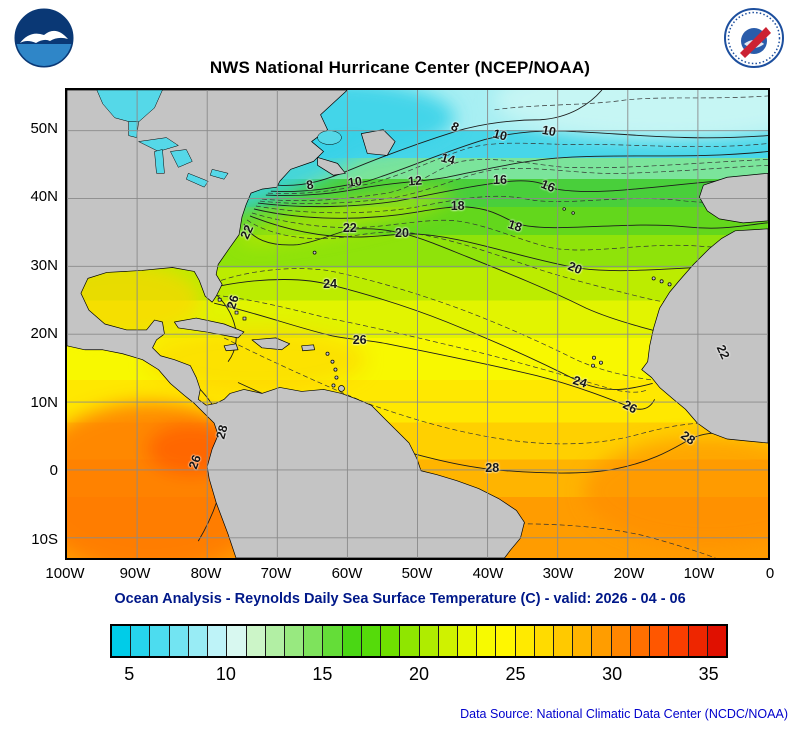 Image resolution: width=800 pixels, height=737 pixels. What do you see at coordinates (417, 573) in the screenshot?
I see `x-axis-label: 50W` at bounding box center [417, 573].